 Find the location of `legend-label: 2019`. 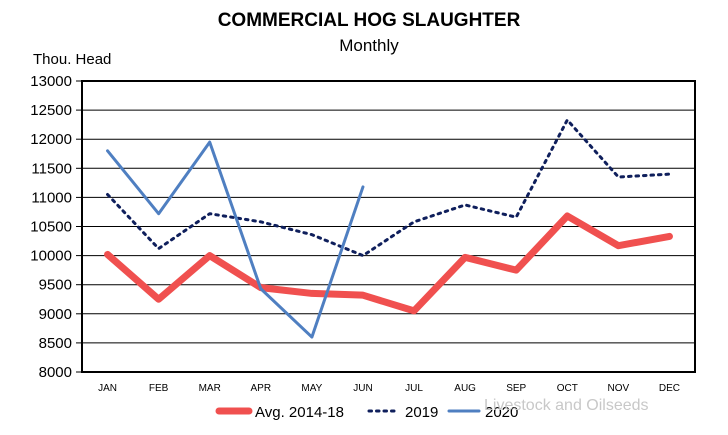

legend-label: 2019 is located at coordinates (421, 412).